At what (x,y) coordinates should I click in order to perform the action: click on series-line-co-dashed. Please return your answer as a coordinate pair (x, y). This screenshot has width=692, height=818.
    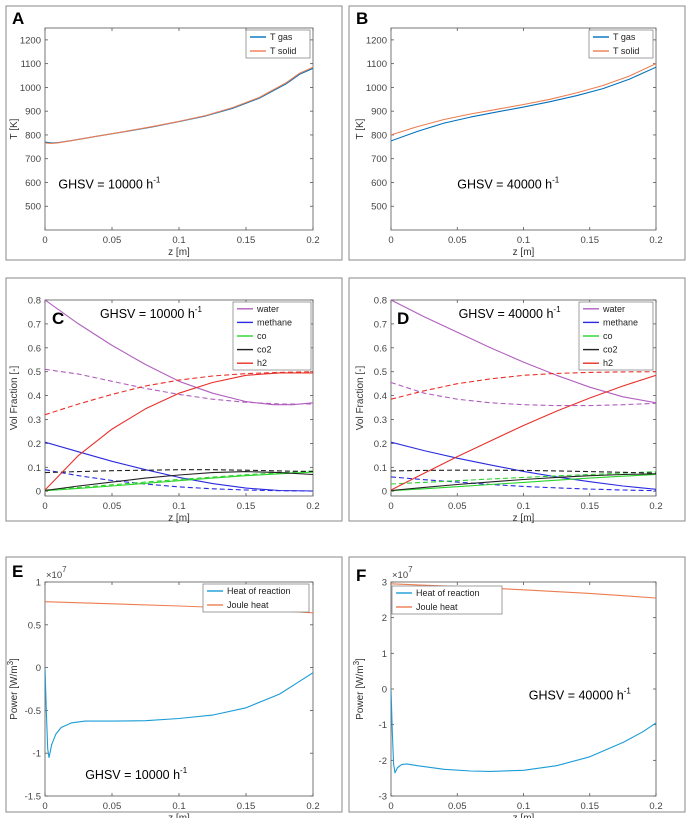
    Looking at the image, I should click on (179, 480).